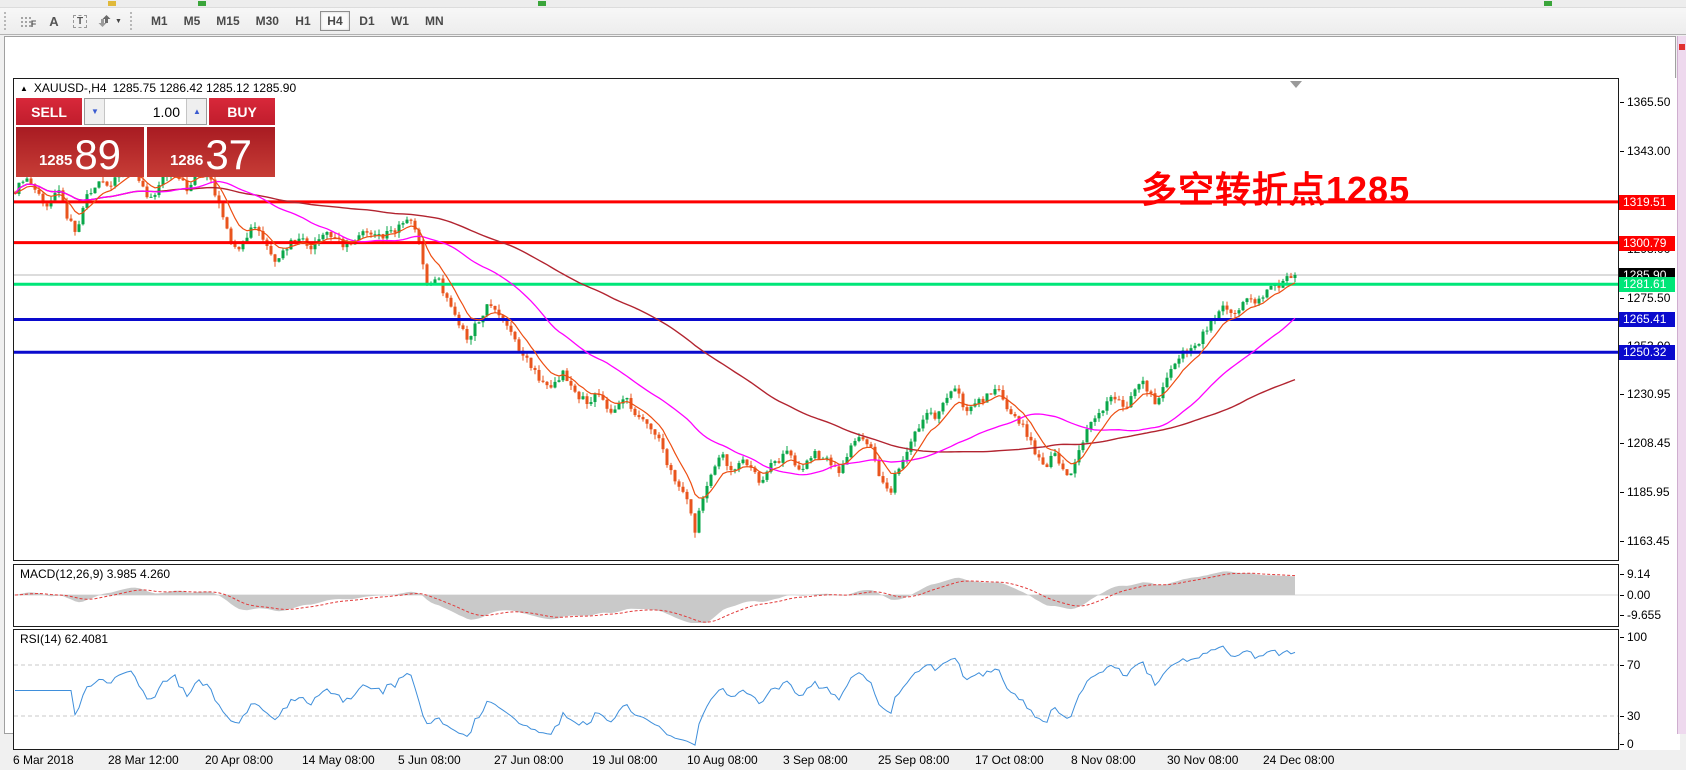  I want to click on macd-tick--9.655: -9.655, so click(1644, 615).